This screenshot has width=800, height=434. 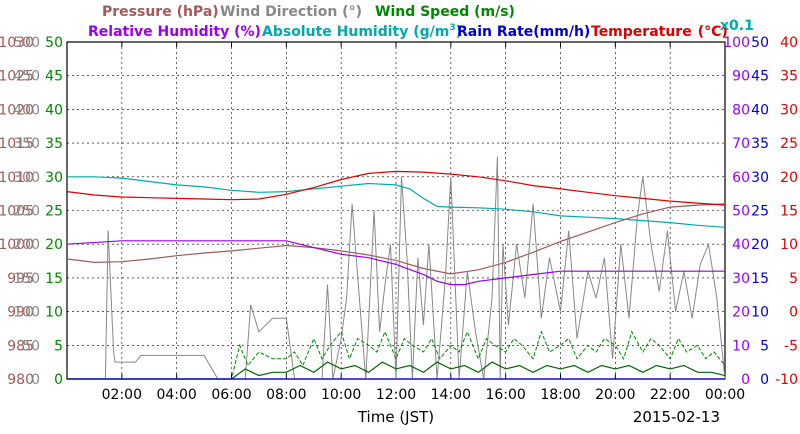 I want to click on series-relative-humidity, so click(x=395, y=263).